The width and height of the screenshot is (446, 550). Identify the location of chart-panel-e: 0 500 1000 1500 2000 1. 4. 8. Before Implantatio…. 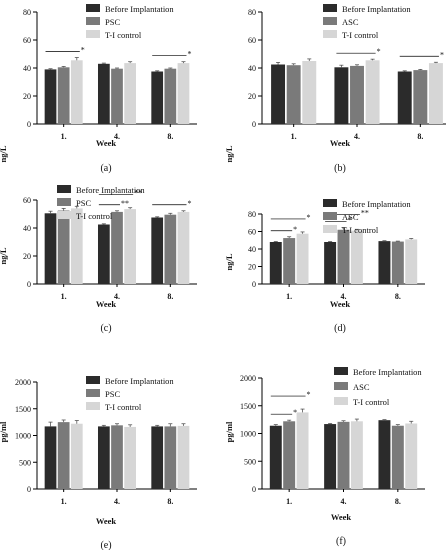
(98, 463).